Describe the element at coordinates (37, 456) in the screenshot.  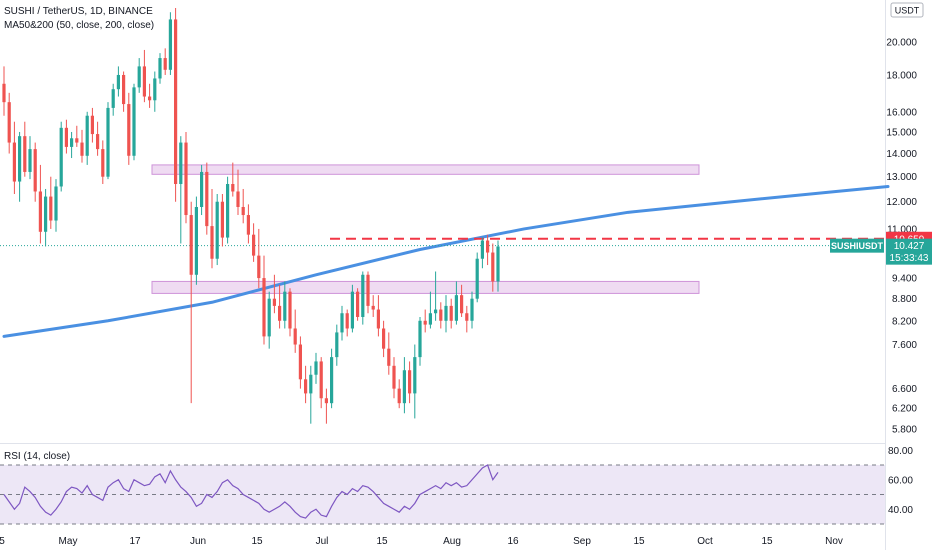
I see `rsi-legend: RSI (14, close)` at that location.